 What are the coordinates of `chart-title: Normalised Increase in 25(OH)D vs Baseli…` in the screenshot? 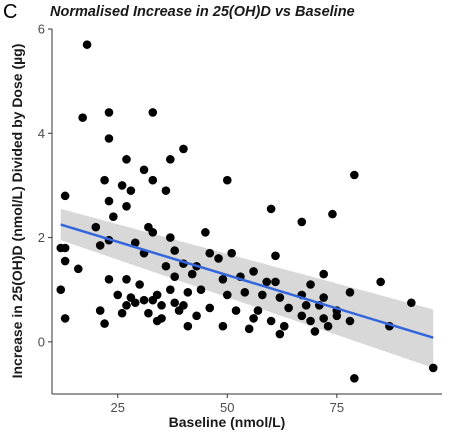 It's located at (202, 12).